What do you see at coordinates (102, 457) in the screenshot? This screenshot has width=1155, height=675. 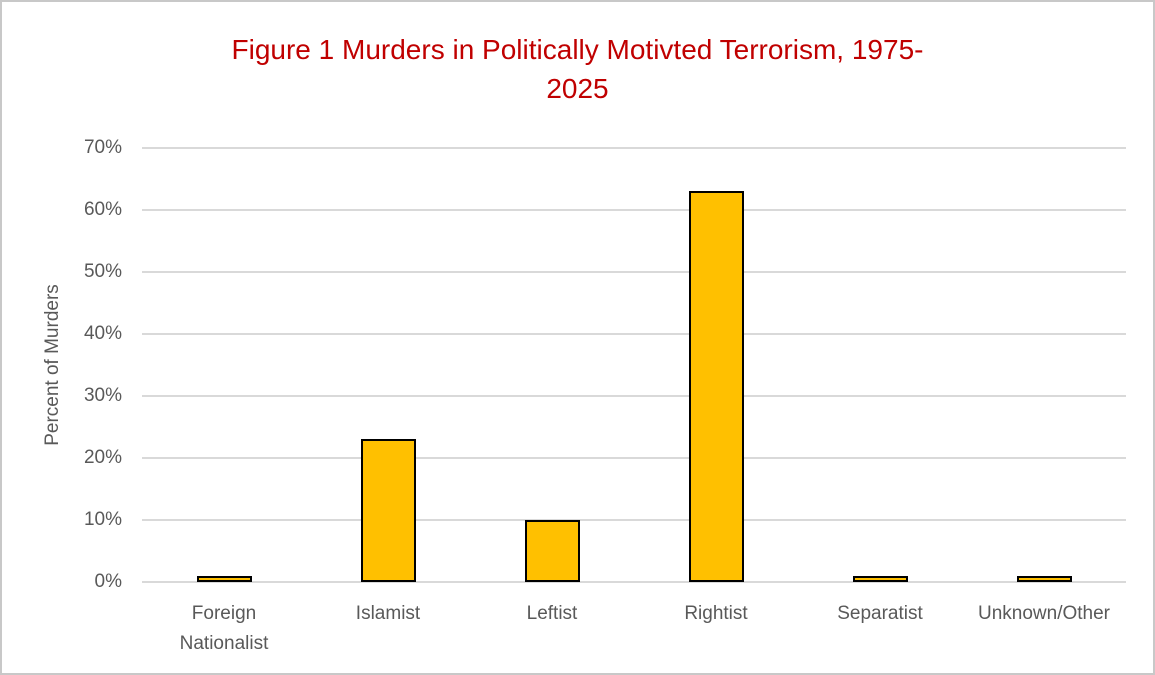 I see `y-tick-label: 20%` at bounding box center [102, 457].